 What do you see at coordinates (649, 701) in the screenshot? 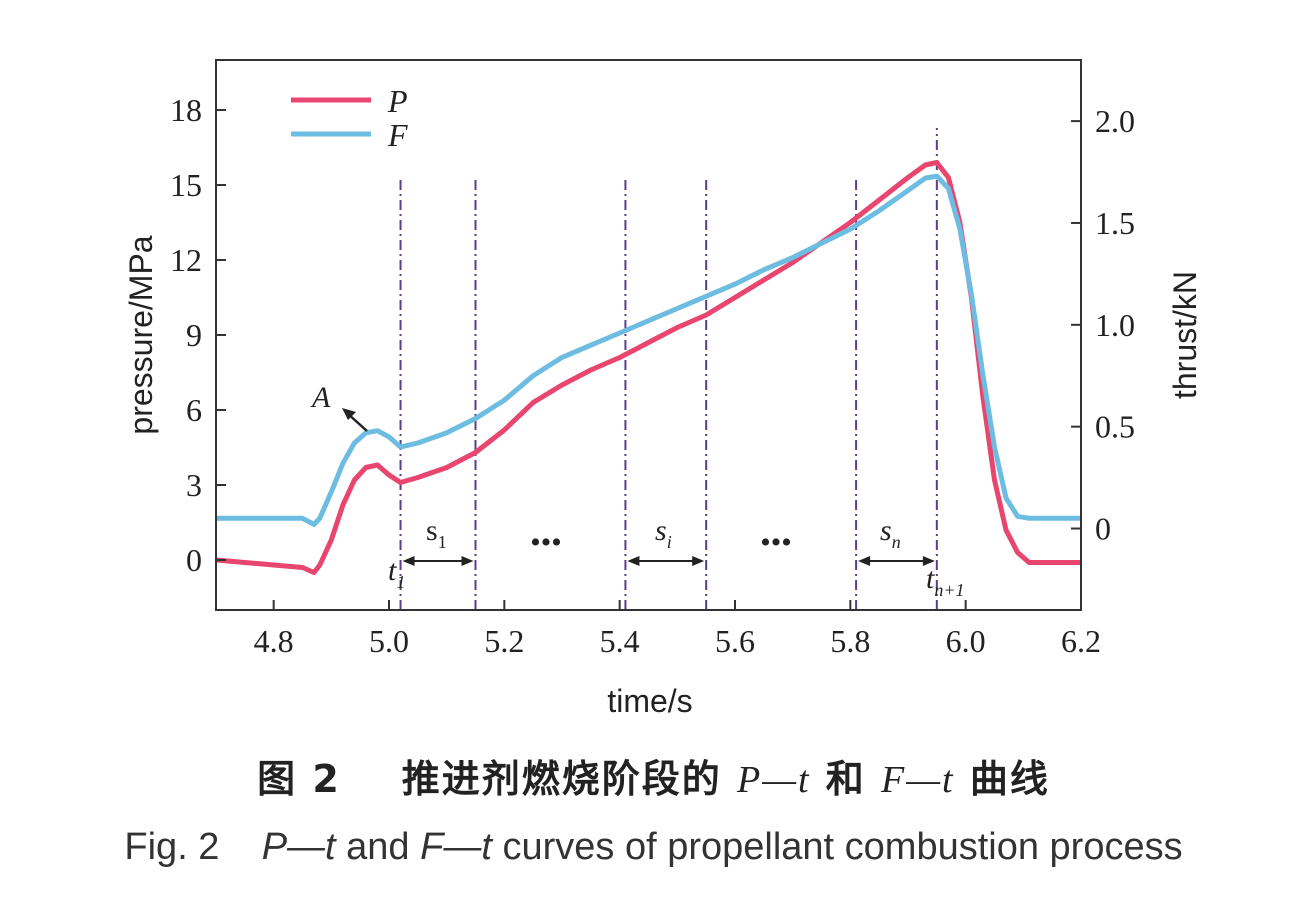
I see `x-axis-title: time/s` at bounding box center [649, 701].